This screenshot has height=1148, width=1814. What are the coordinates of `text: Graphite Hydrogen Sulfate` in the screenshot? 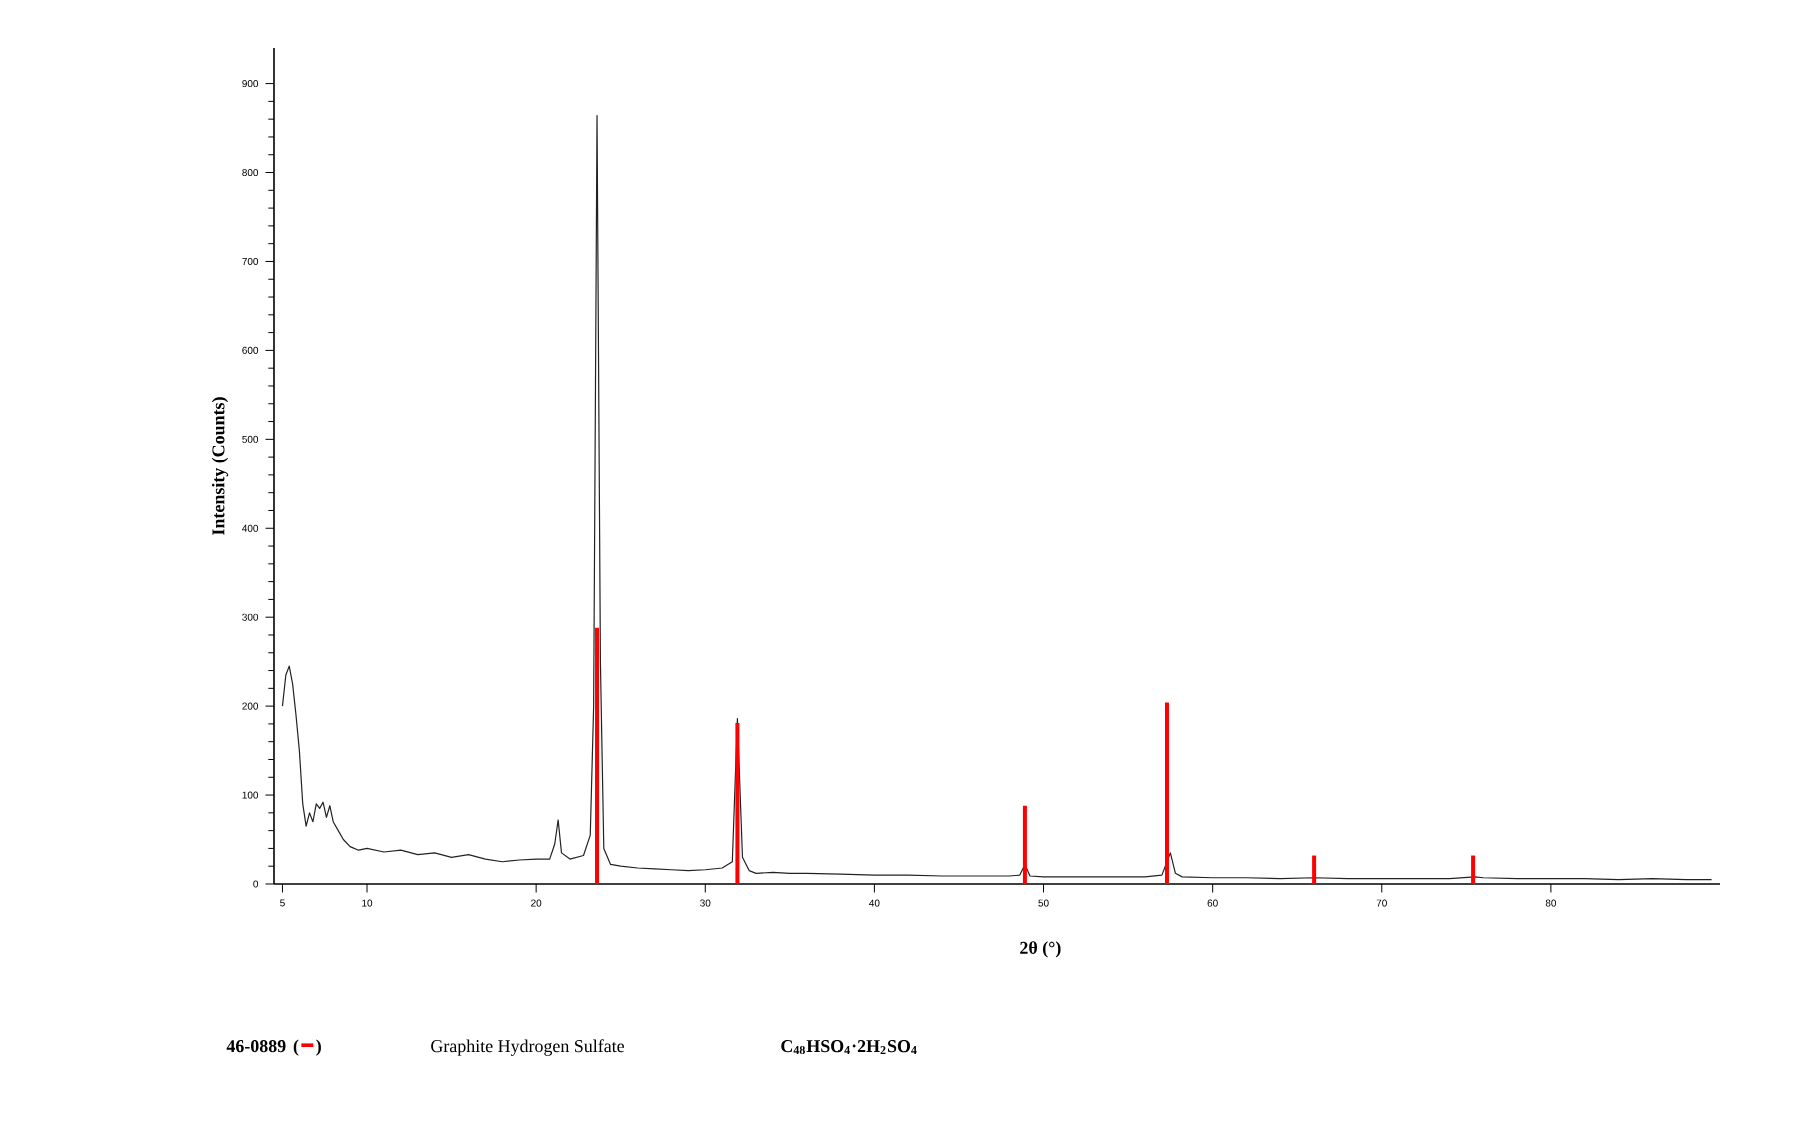 It's located at (528, 1047).